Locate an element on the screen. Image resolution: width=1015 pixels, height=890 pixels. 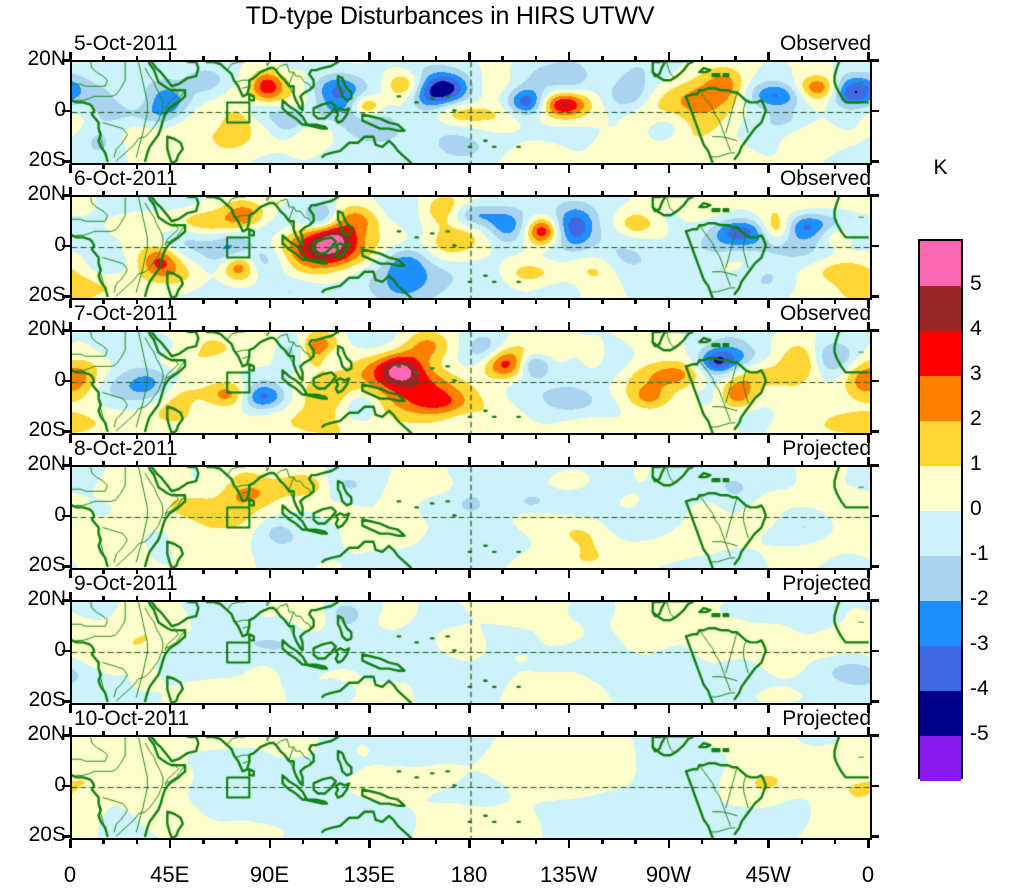
map-panel is located at coordinates (471, 652).